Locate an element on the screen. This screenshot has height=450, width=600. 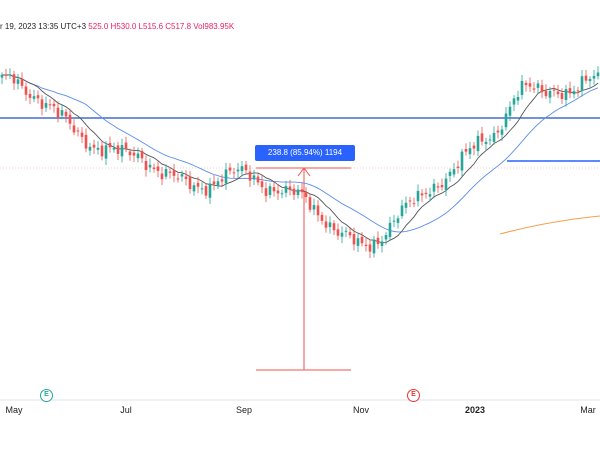
price-range-label: 238.8 (85.94%) 1194 is located at coordinates (305, 153).